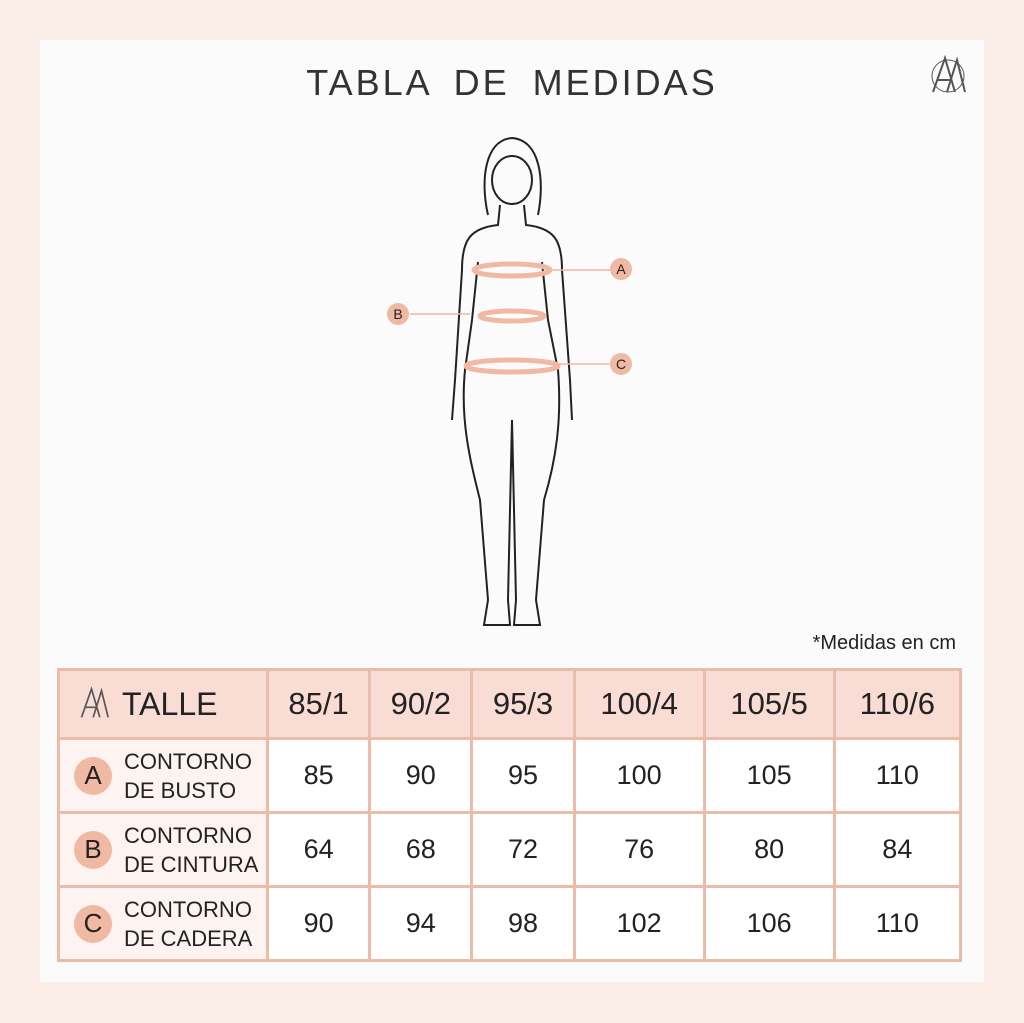  Describe the element at coordinates (188, 938) in the screenshot. I see `row-label: DE CADERA` at that location.